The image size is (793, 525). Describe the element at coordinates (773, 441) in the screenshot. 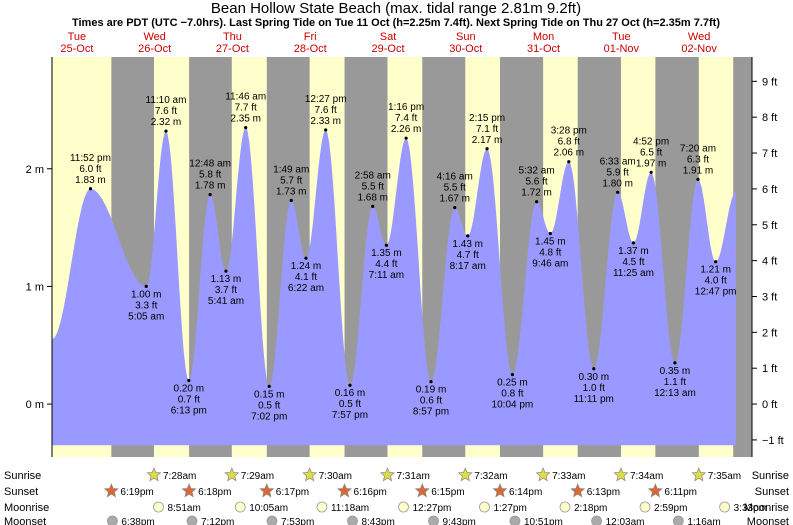

I see `right-tick-label: −1 ft` at that location.